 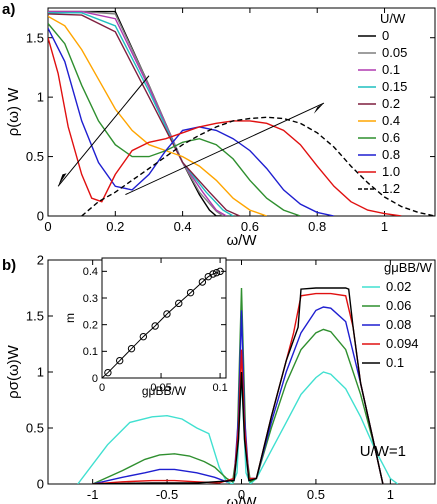 What do you see at coordinates (391, 188) in the screenshot?
I see `panel-a-legend-label-1-2: 1.2` at bounding box center [391, 188].